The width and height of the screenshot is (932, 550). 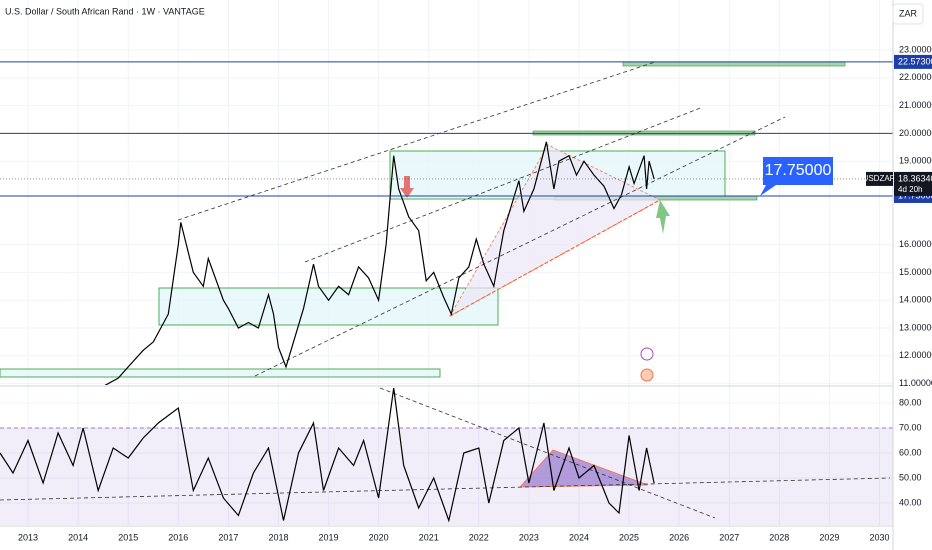 What do you see at coordinates (178, 537) in the screenshot?
I see `x-tick-label: 2016` at bounding box center [178, 537].